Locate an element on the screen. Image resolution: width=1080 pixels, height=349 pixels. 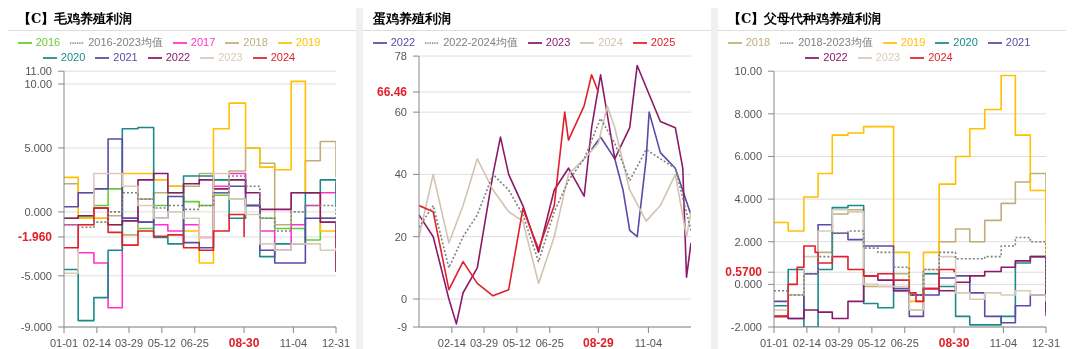
legend-label: 2017 is located at coordinates (203, 42).